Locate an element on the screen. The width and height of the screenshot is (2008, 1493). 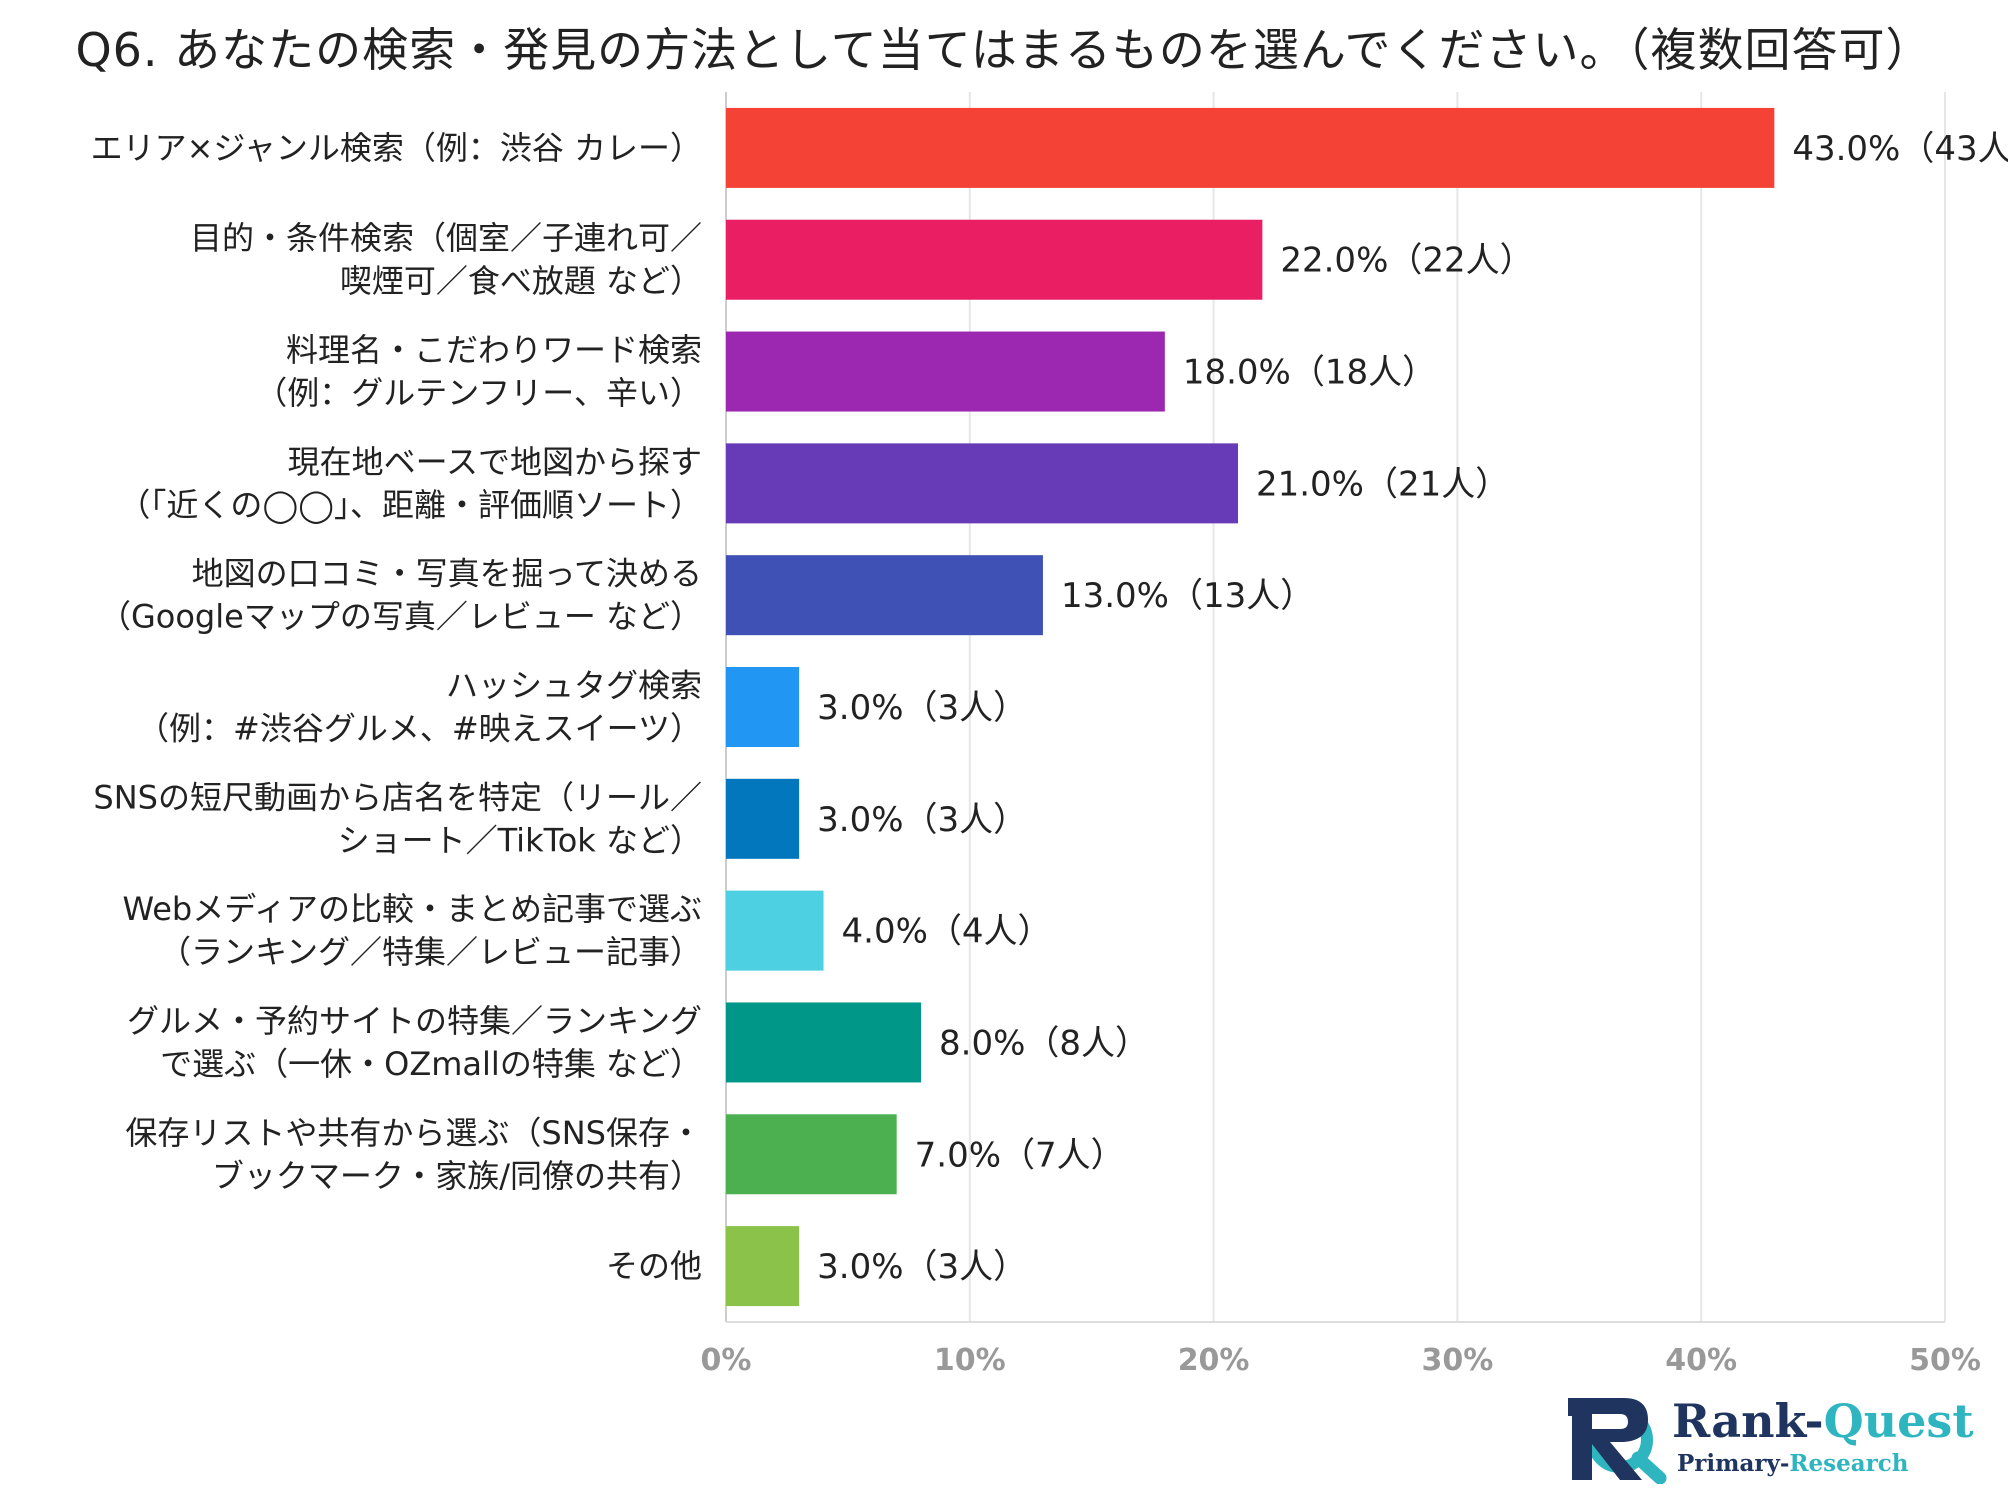
x-tick-label: 40% is located at coordinates (1701, 1360).